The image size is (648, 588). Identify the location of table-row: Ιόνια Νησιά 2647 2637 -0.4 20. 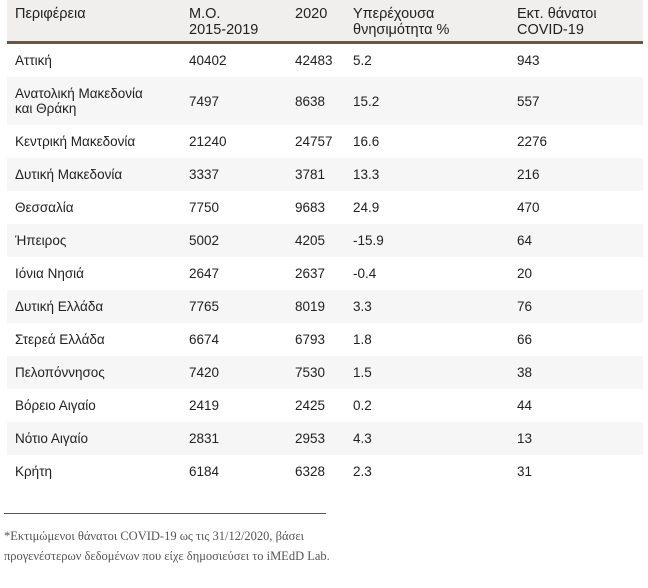
(325, 273).